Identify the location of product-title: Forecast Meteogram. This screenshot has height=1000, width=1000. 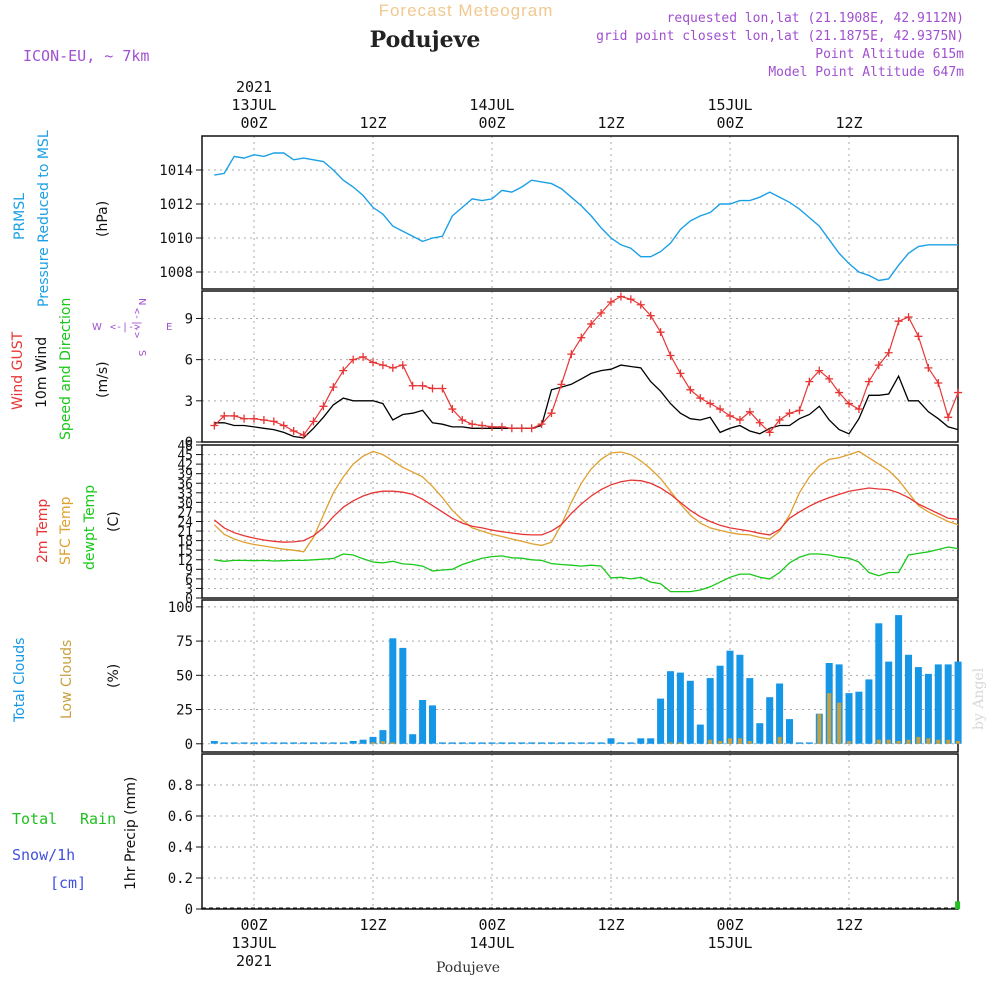
(466, 10).